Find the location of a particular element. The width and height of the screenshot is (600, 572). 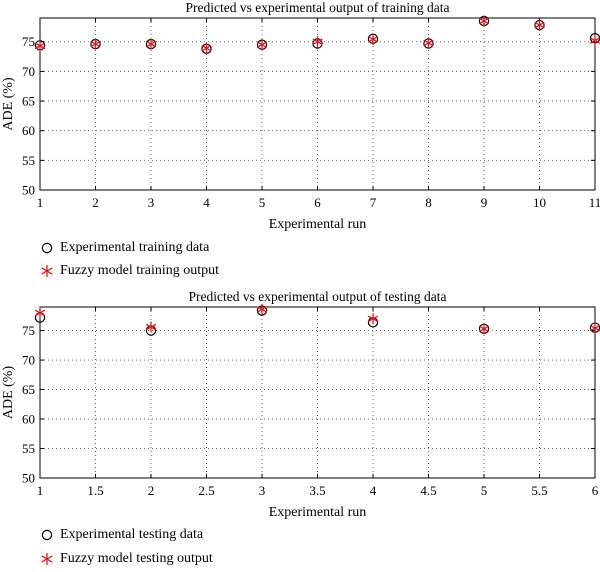

legend-label: Experimental training data is located at coordinates (135, 247).